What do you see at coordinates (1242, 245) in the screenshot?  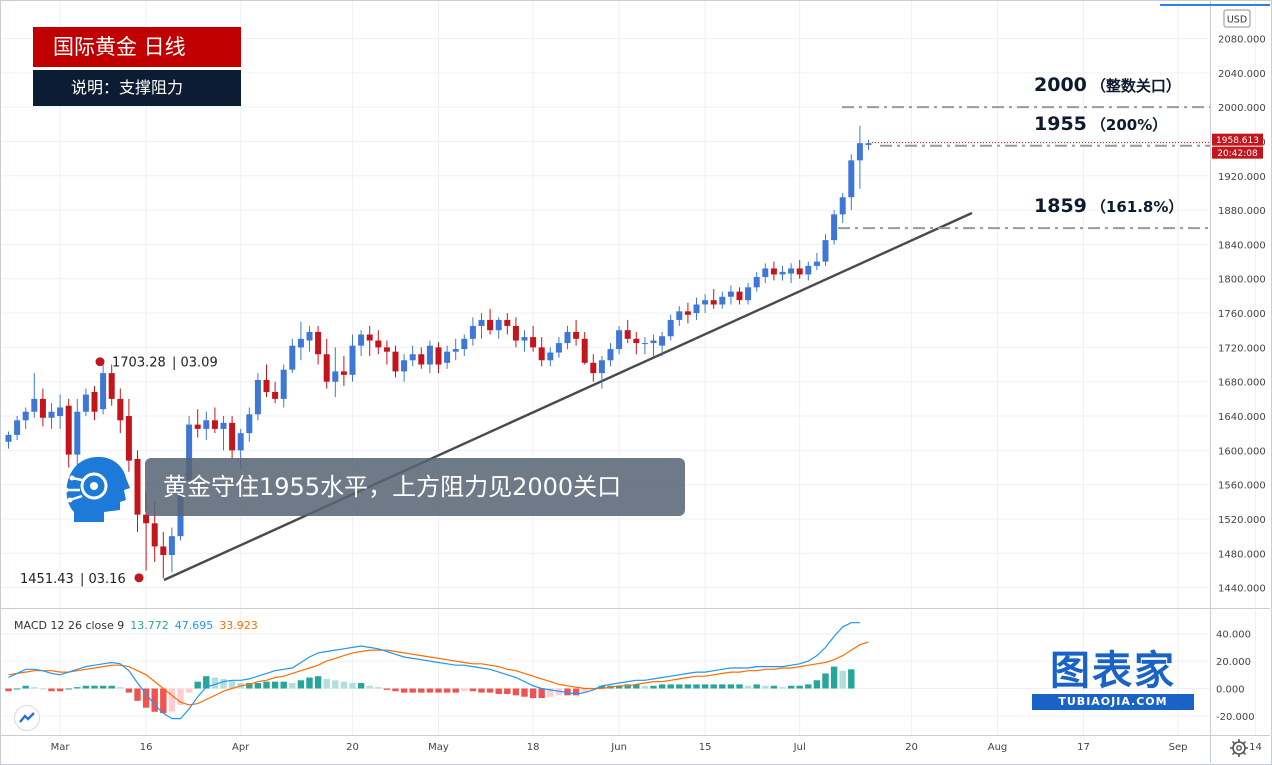 I see `y-tick-label: 1840.000` at bounding box center [1242, 245].